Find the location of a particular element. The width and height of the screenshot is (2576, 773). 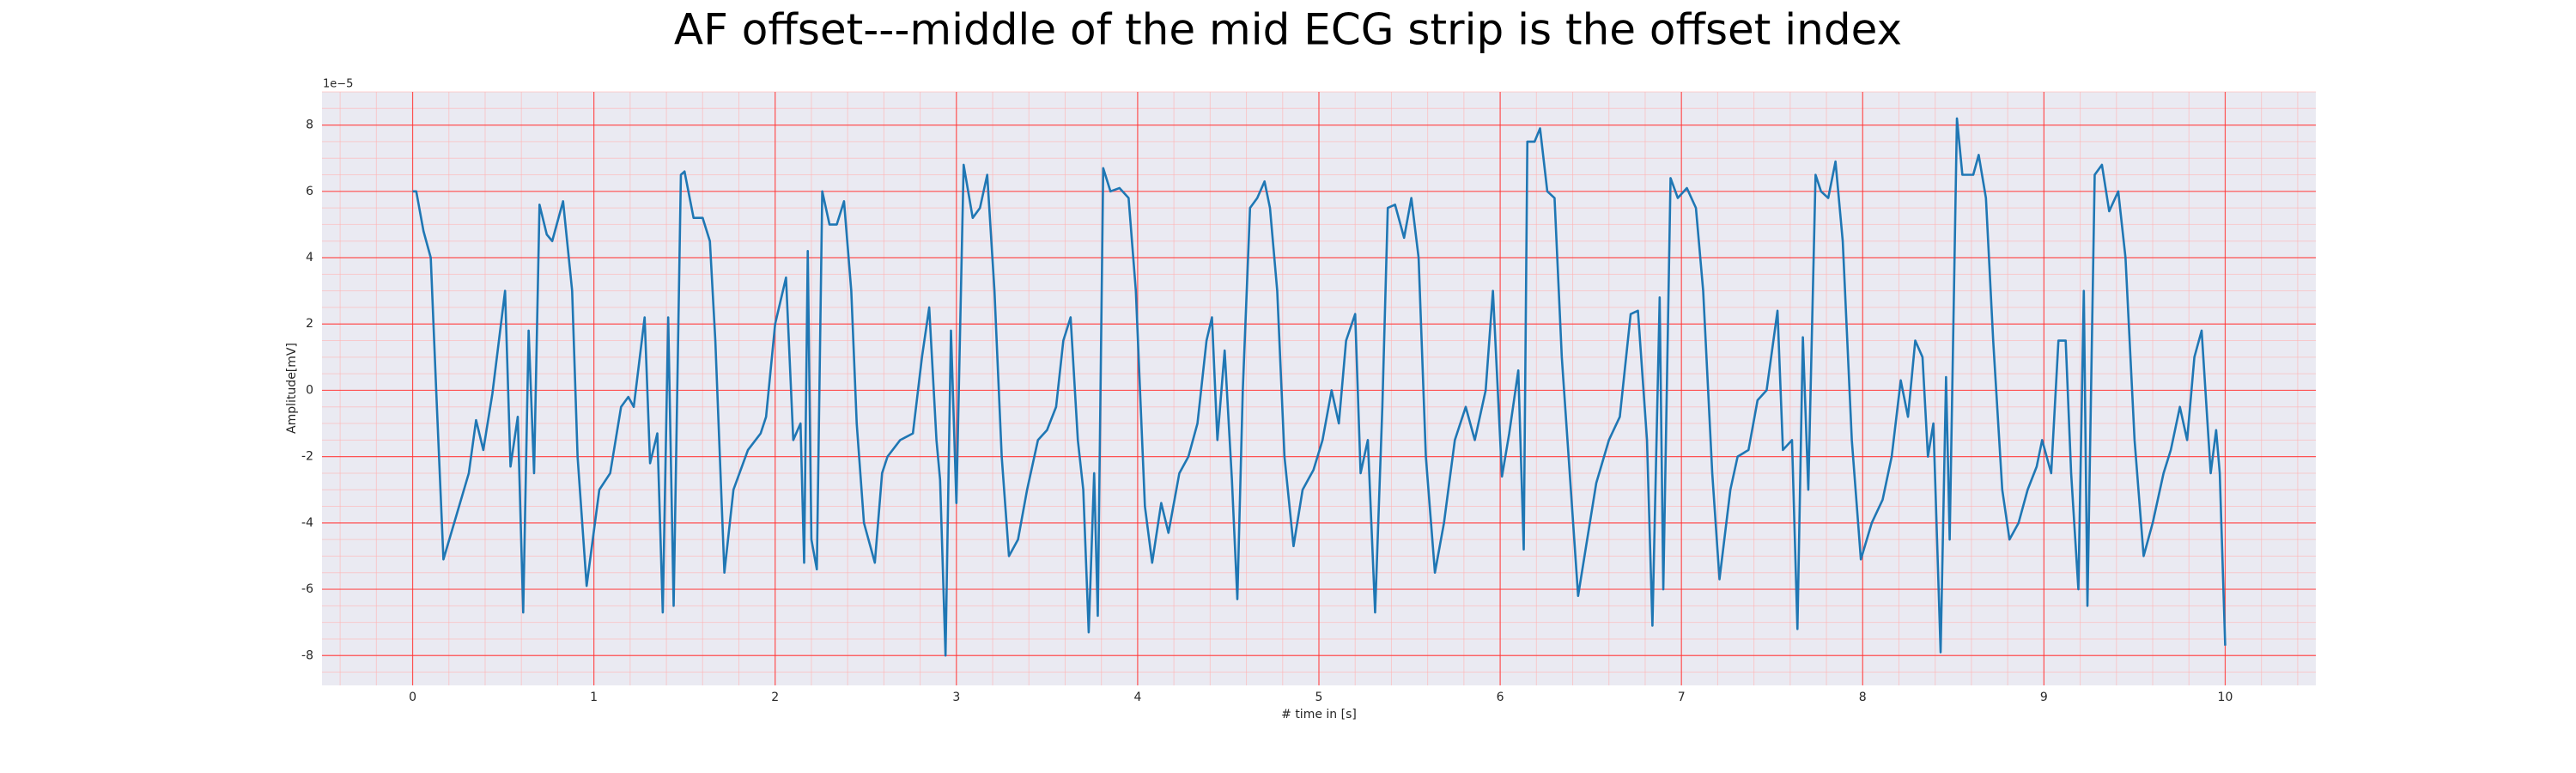

x-tick-label: 9 is located at coordinates (2044, 697).